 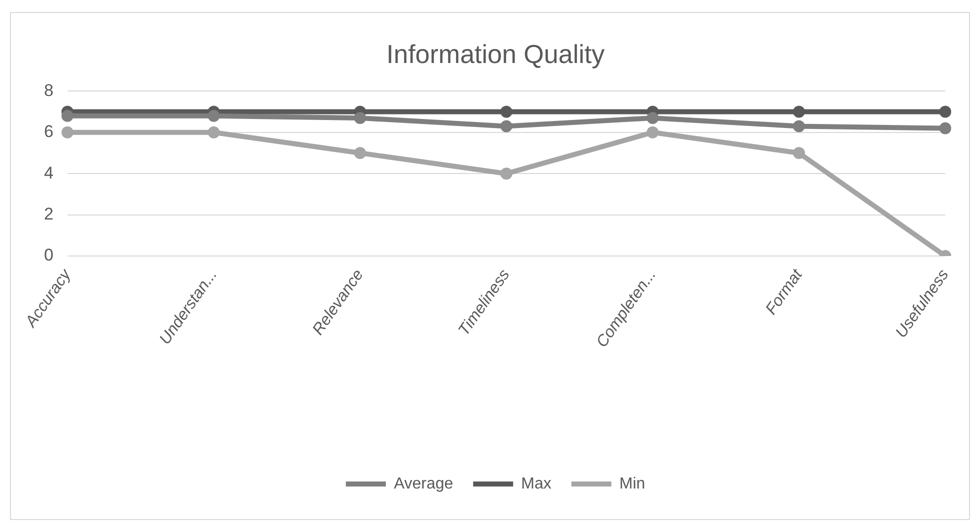 What do you see at coordinates (632, 483) in the screenshot?
I see `legend-label: Min` at bounding box center [632, 483].